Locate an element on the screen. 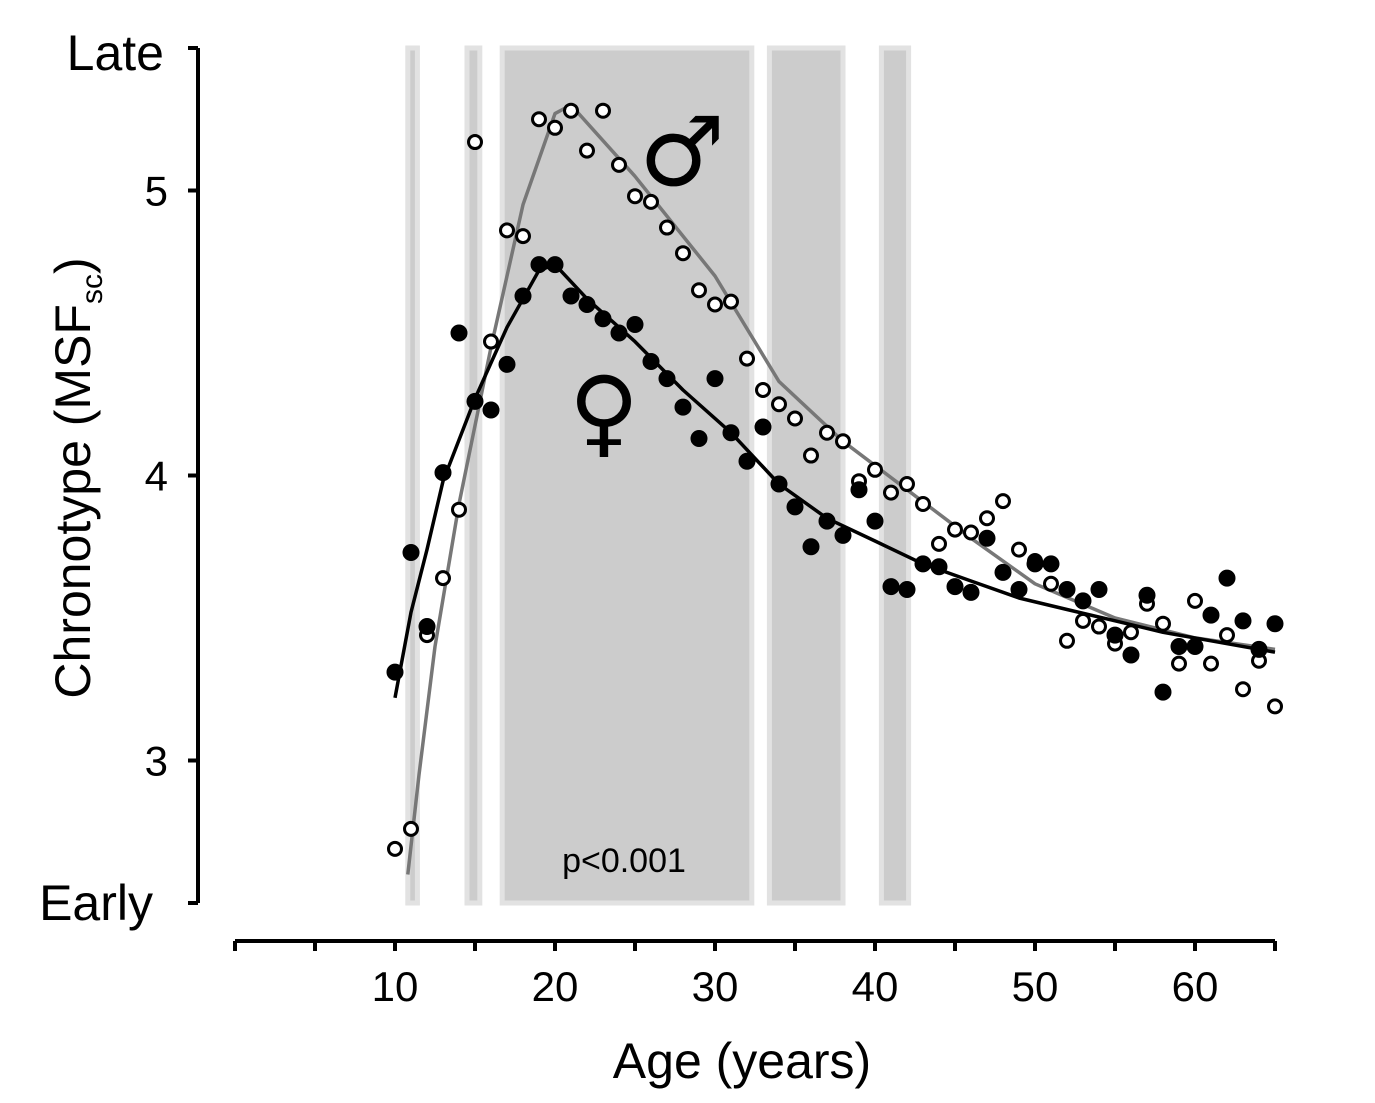 This screenshot has height=1103, width=1375. y-tick-label-4: 4 is located at coordinates (156, 476).